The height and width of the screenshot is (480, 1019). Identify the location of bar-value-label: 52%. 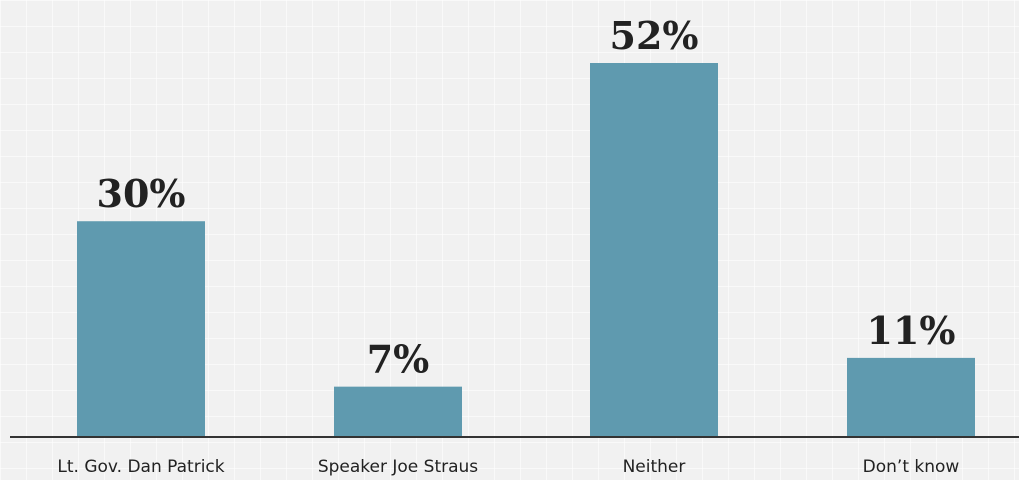
(654, 35).